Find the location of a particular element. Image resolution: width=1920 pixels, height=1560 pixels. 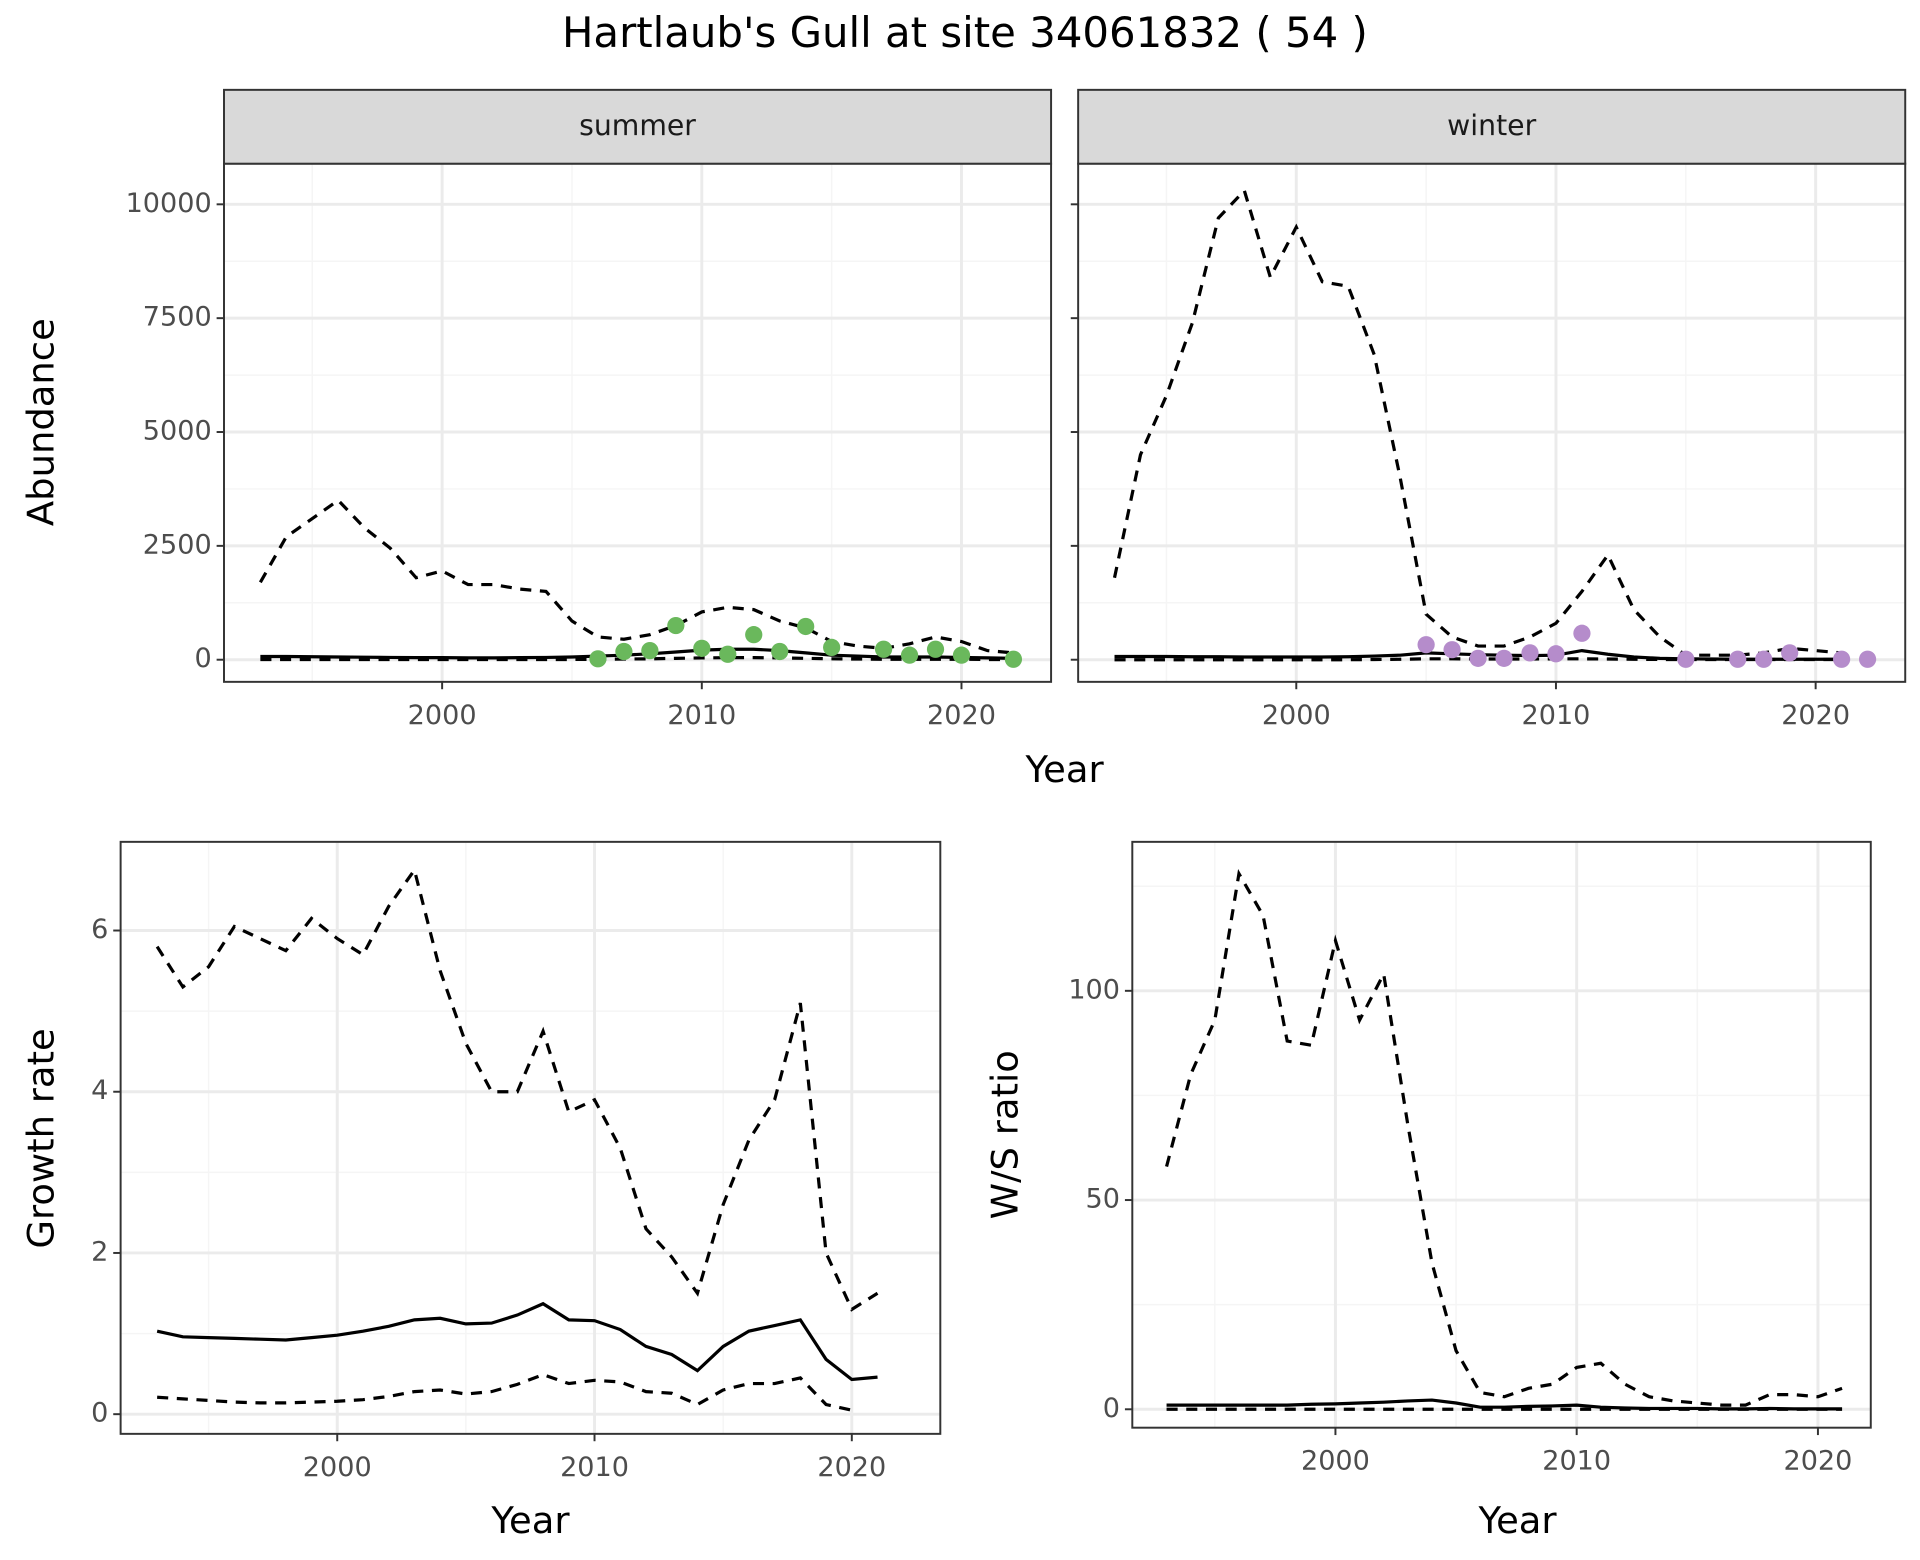

strip-label: winter is located at coordinates (1491, 125).